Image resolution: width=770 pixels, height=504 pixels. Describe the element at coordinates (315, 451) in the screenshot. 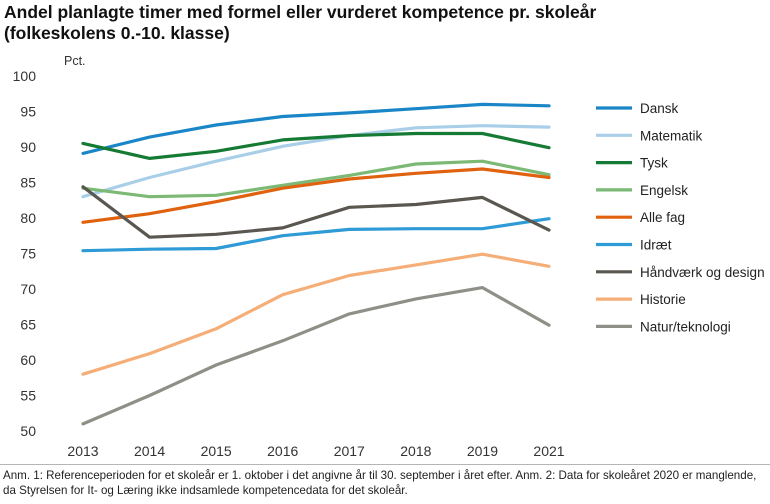

I see `x-axis: 2013 2014 2015 2016 2017 2018 2019 2021` at that location.